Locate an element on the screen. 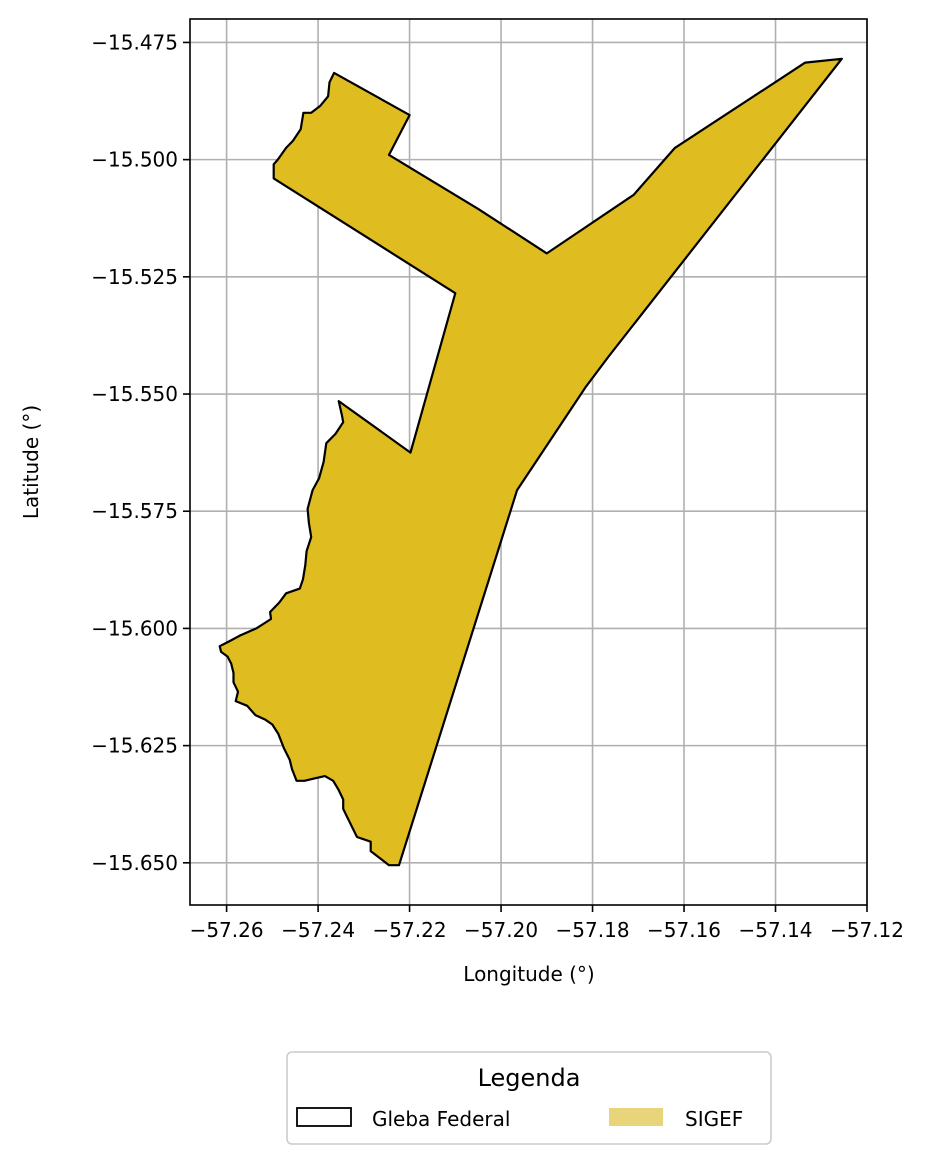 The image size is (927, 1163). legend-label-gleba-federal: Gleba Federal is located at coordinates (441, 1119).